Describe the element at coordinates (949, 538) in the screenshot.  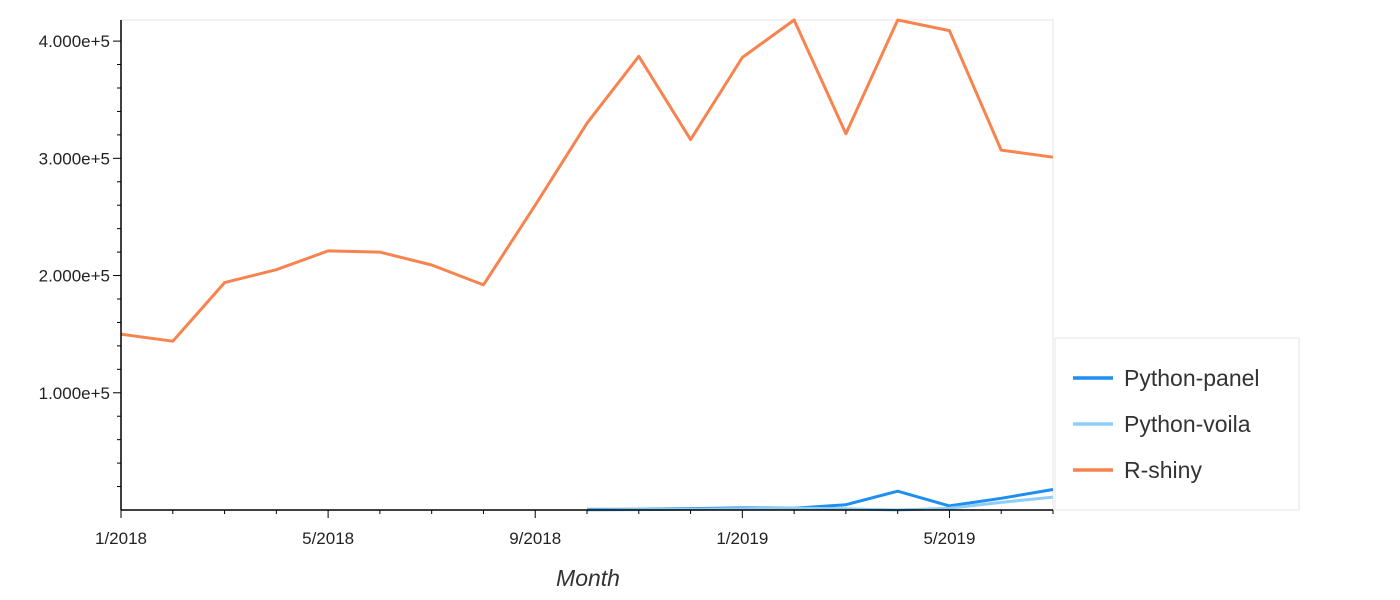
I see `x-tick-label: 5/2019` at that location.